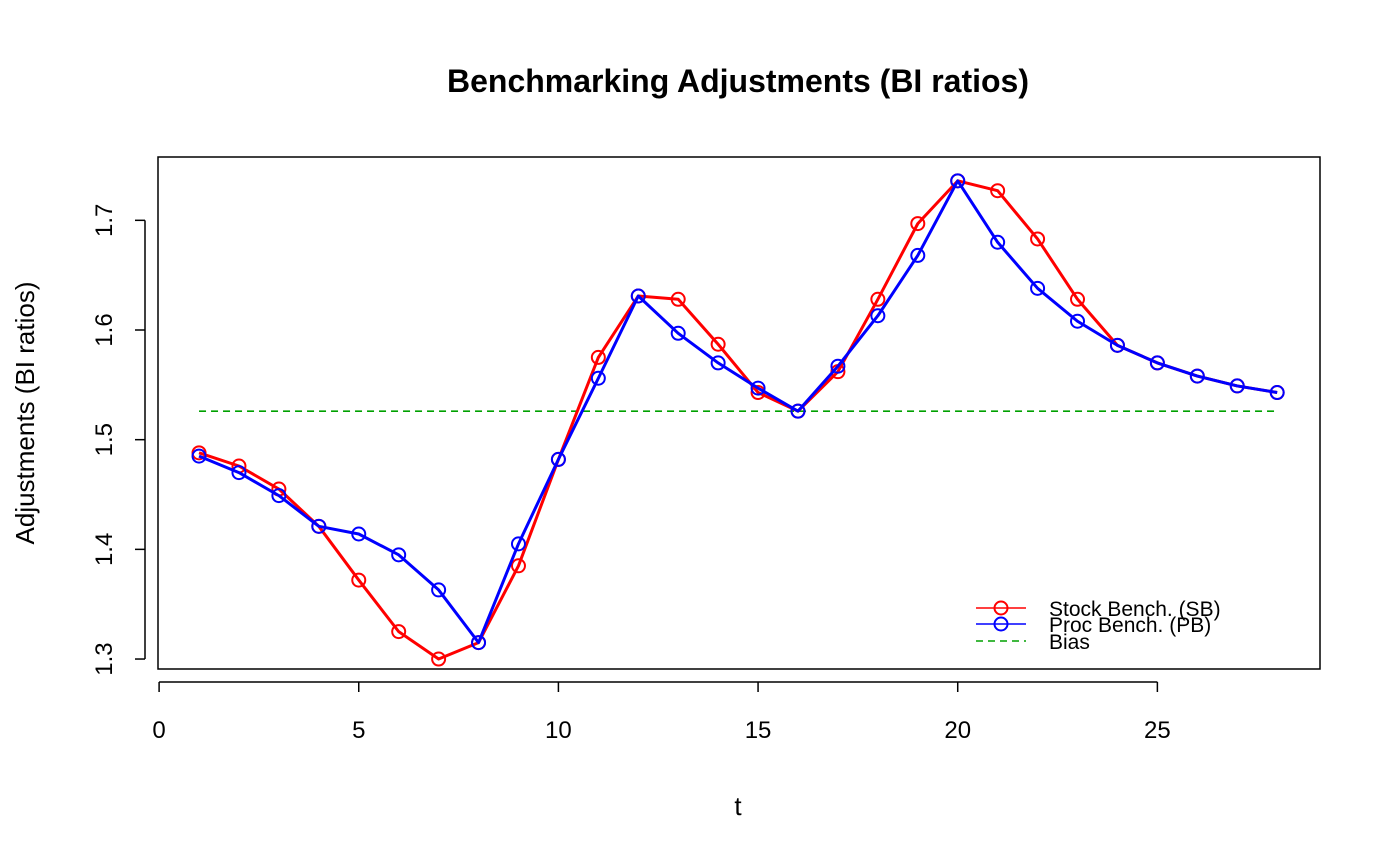  I want to click on legend-item: Stock Bench. (SB), so click(1098, 609).